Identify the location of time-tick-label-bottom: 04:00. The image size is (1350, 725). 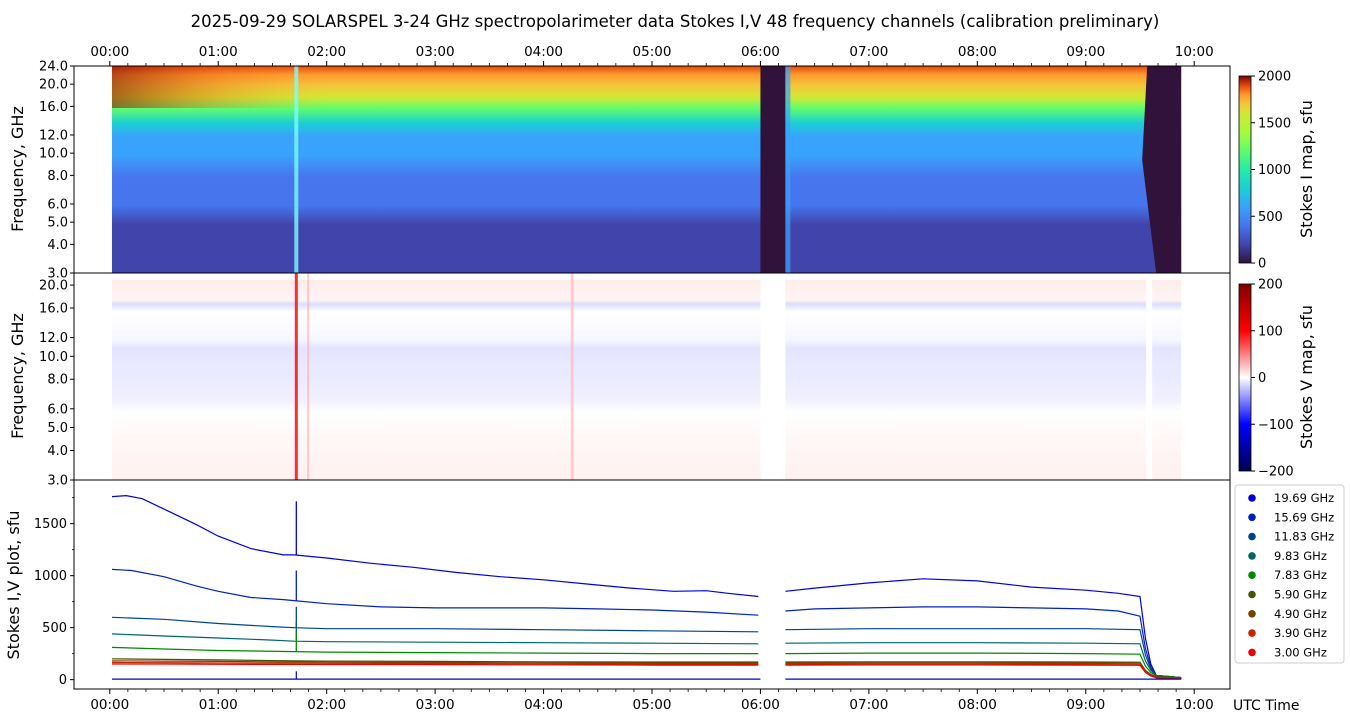
(543, 705).